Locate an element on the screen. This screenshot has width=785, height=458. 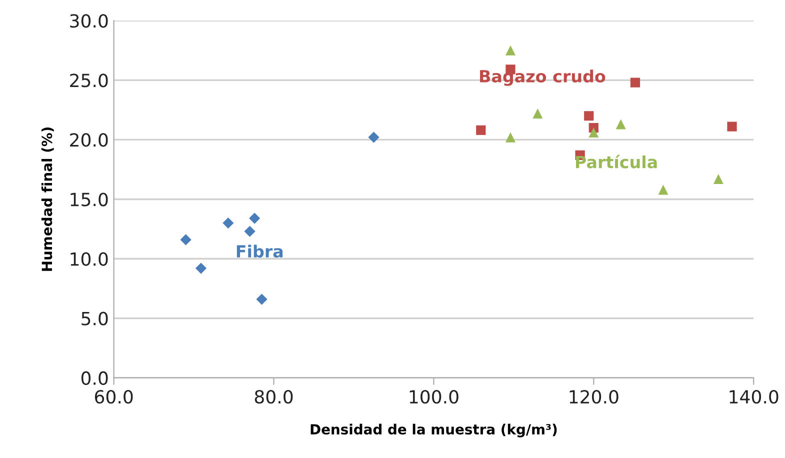
x-axis-title: Densidad de la muestra (kg/m³) is located at coordinates (433, 431).